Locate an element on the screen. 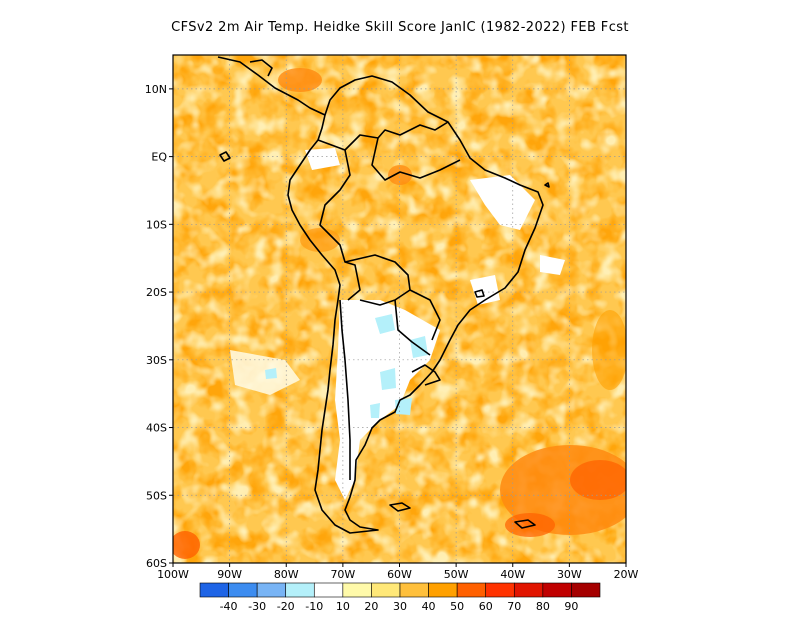 This screenshot has width=800, height=618. lat-tick-label: 40S is located at coordinates (156, 428).